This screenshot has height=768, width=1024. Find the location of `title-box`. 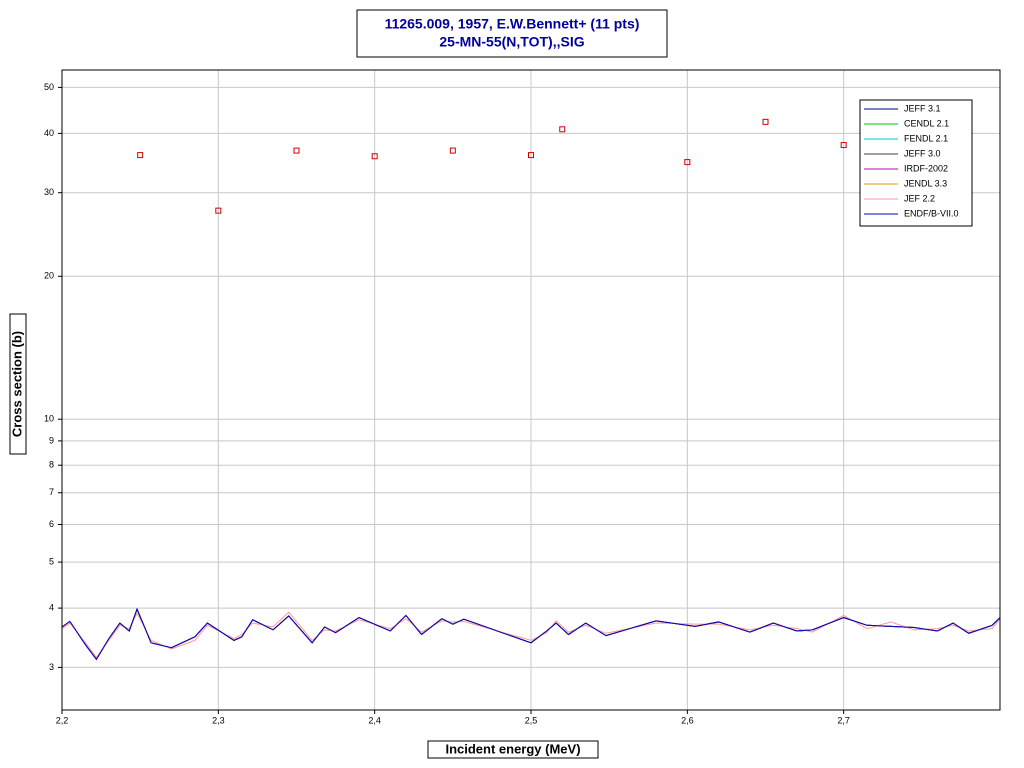

title-box is located at coordinates (512, 33).